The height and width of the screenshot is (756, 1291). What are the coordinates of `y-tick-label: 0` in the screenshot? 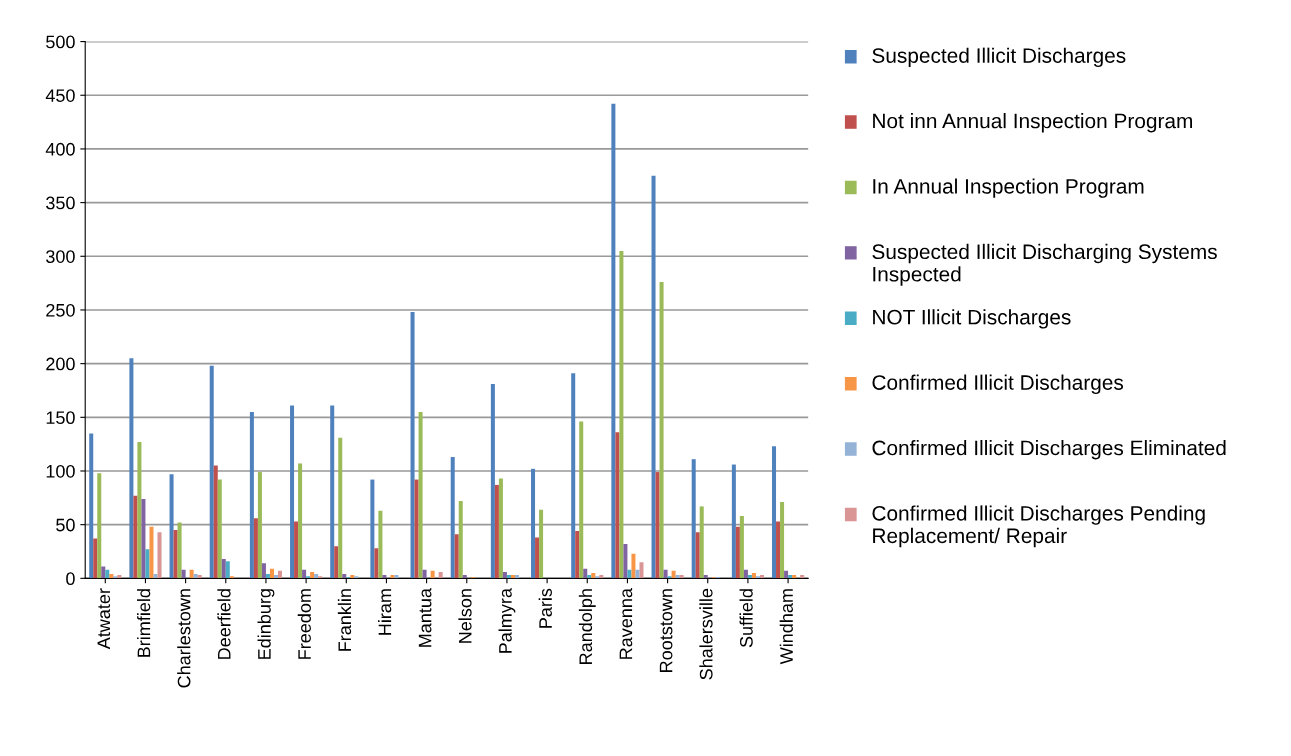 It's located at (70, 579).